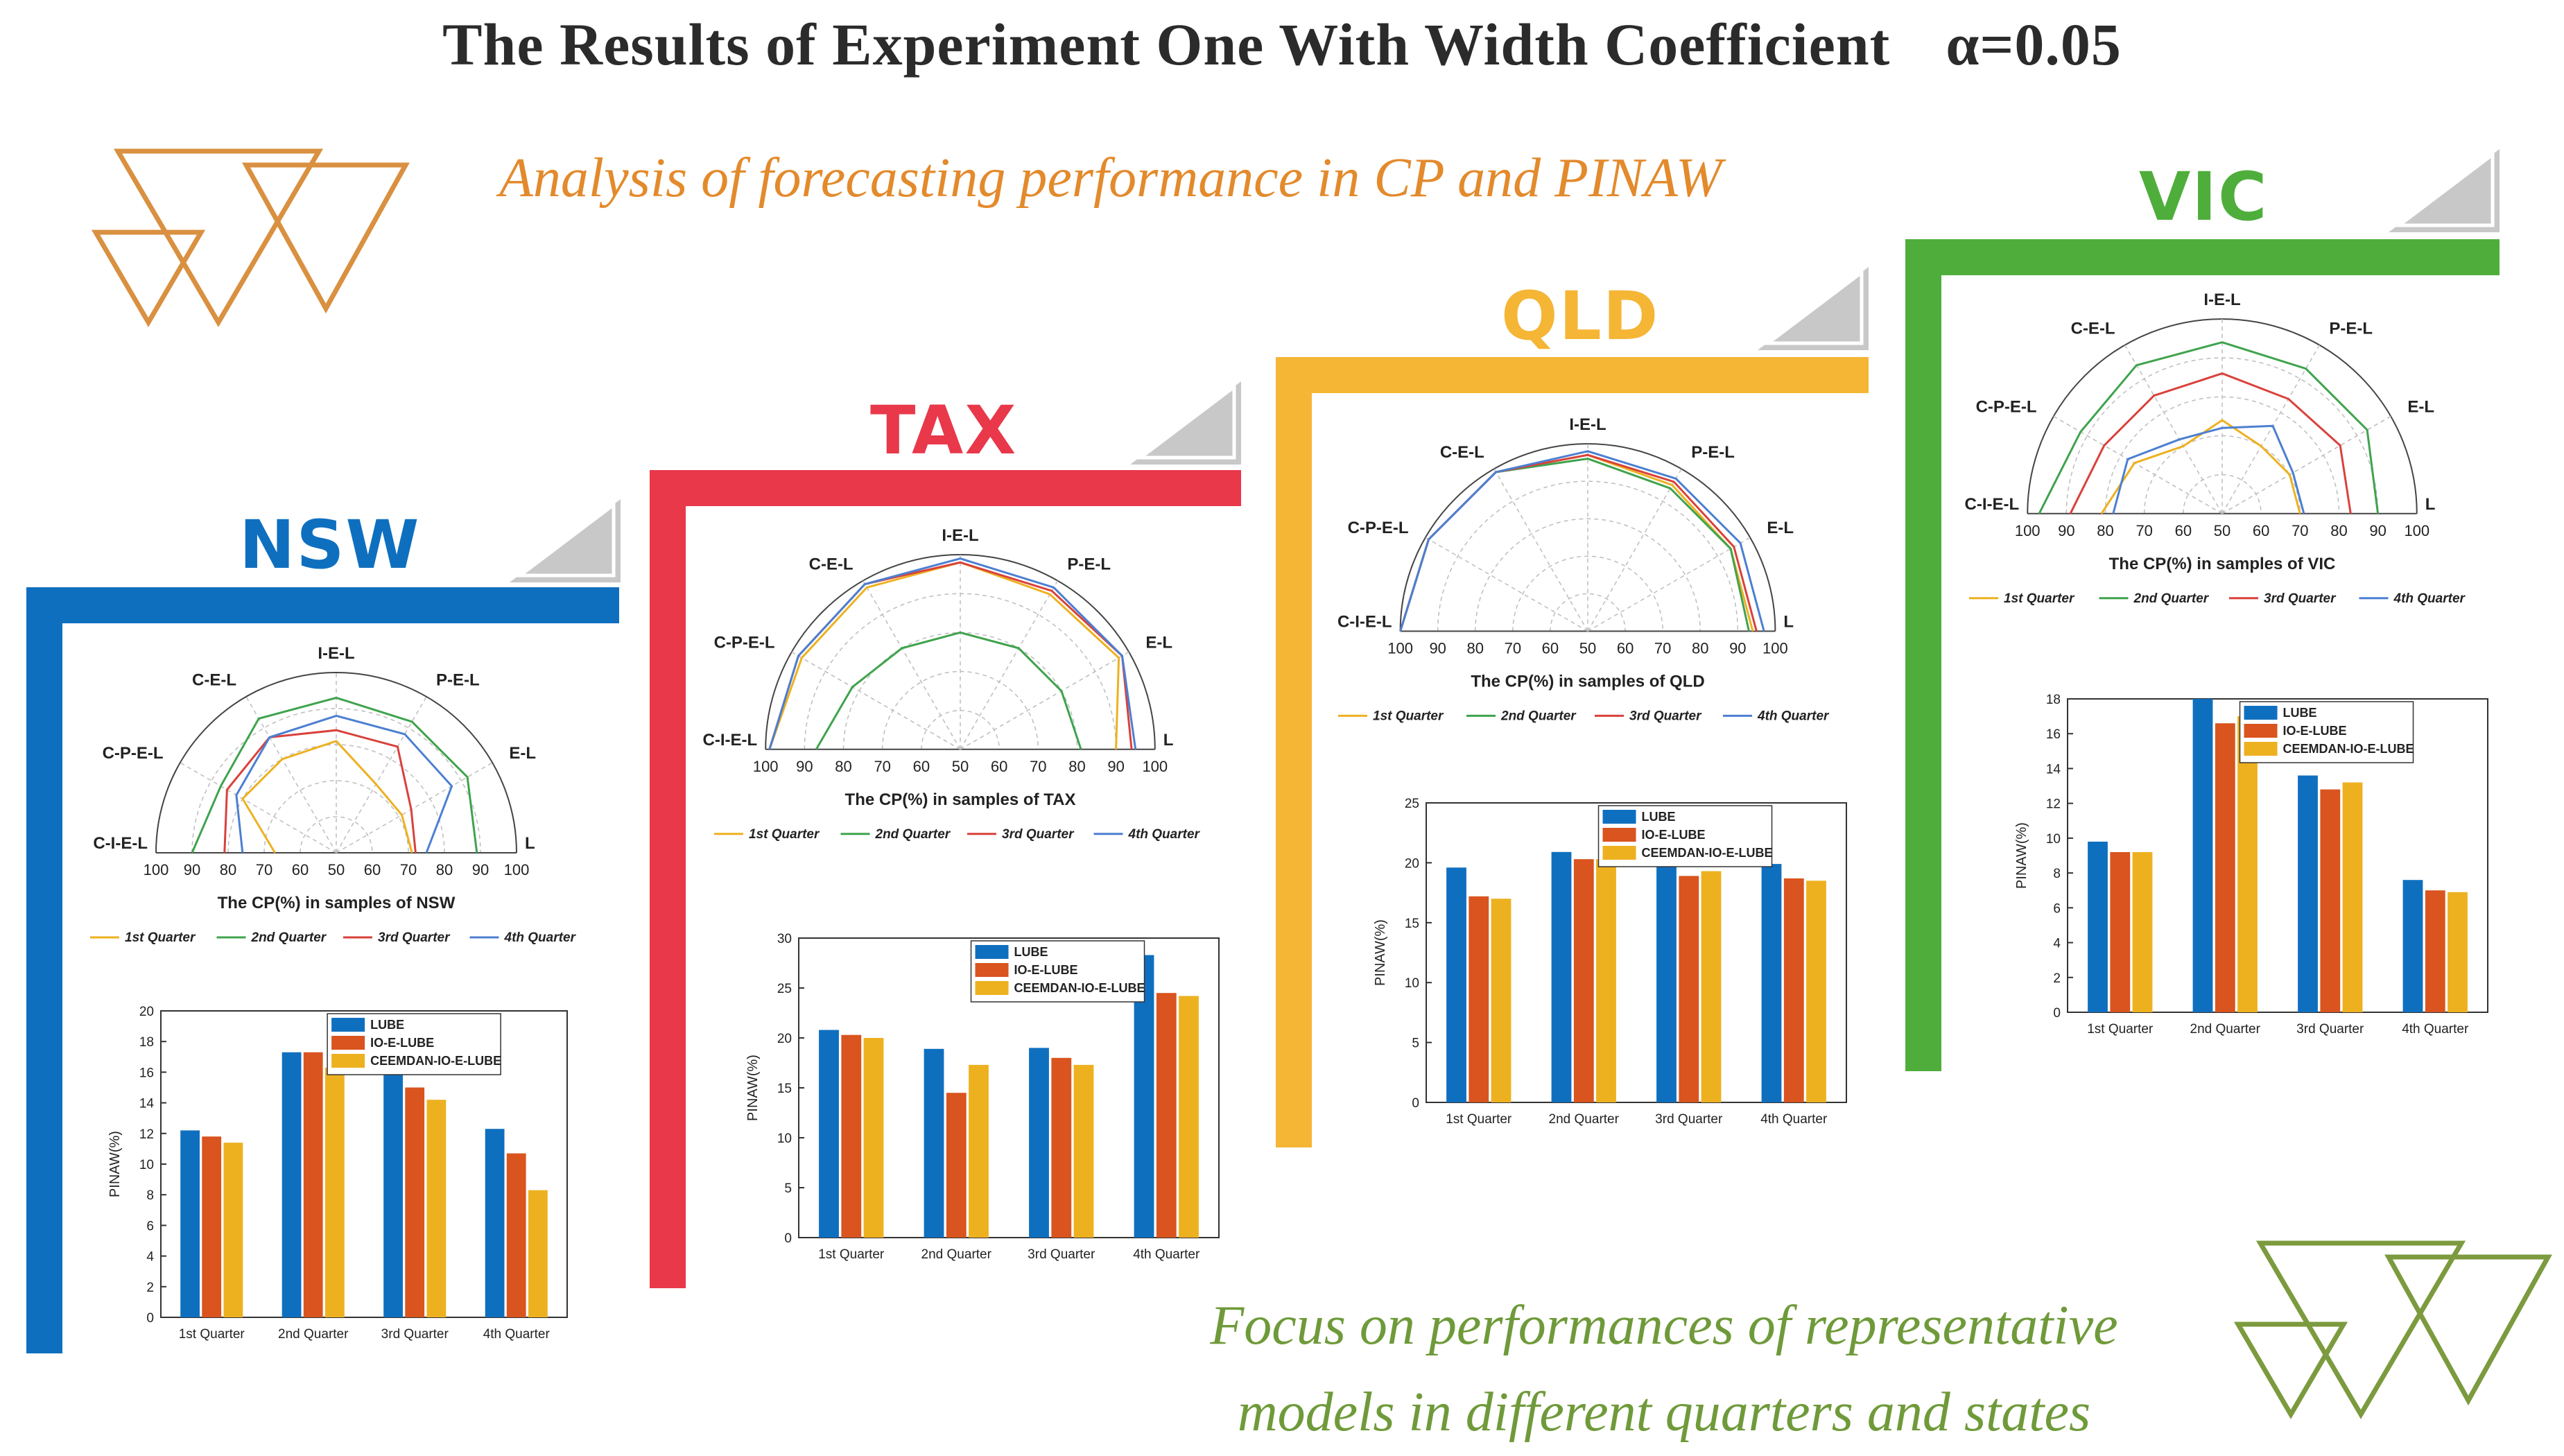 The width and height of the screenshot is (2564, 1456). What do you see at coordinates (1158, 642) in the screenshot?
I see `polar-angle-label: E-L` at bounding box center [1158, 642].